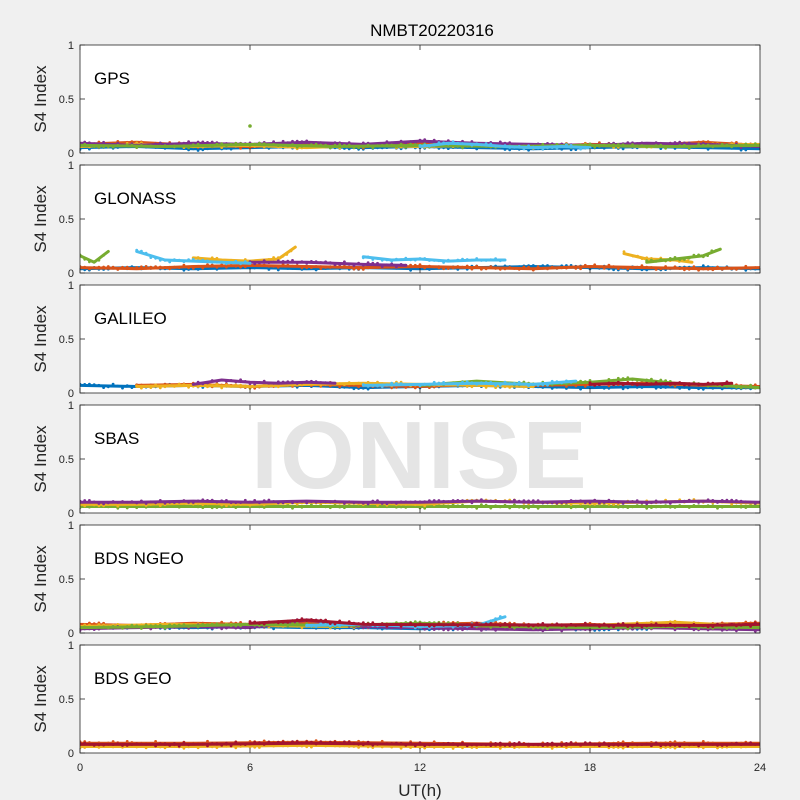  I want to click on panel-area, so click(420, 219).